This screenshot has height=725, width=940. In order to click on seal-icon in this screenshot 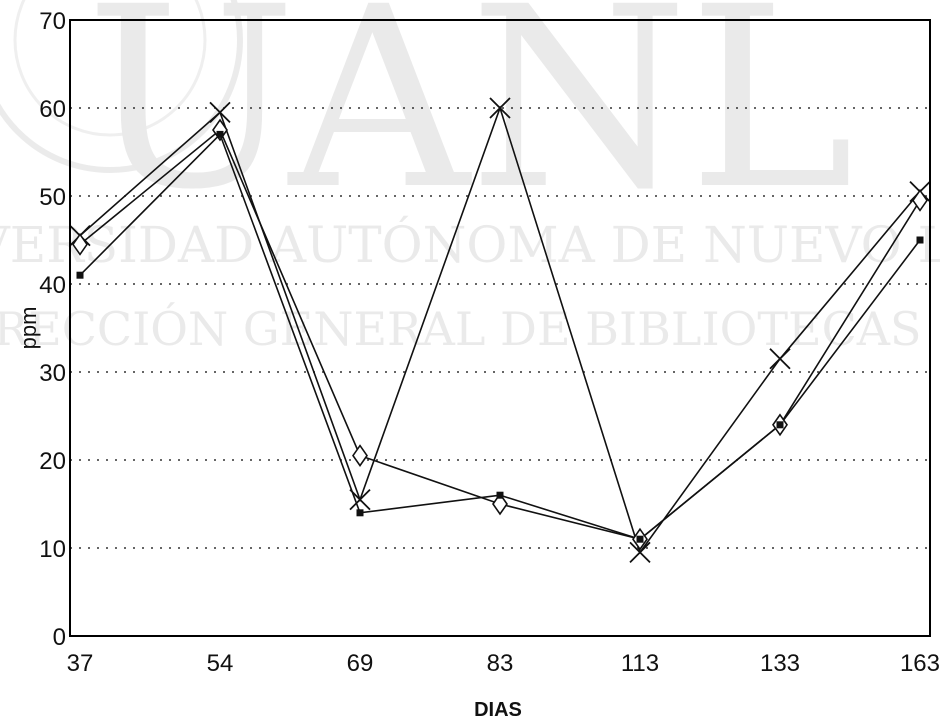, I will do `click(121, 86)`.